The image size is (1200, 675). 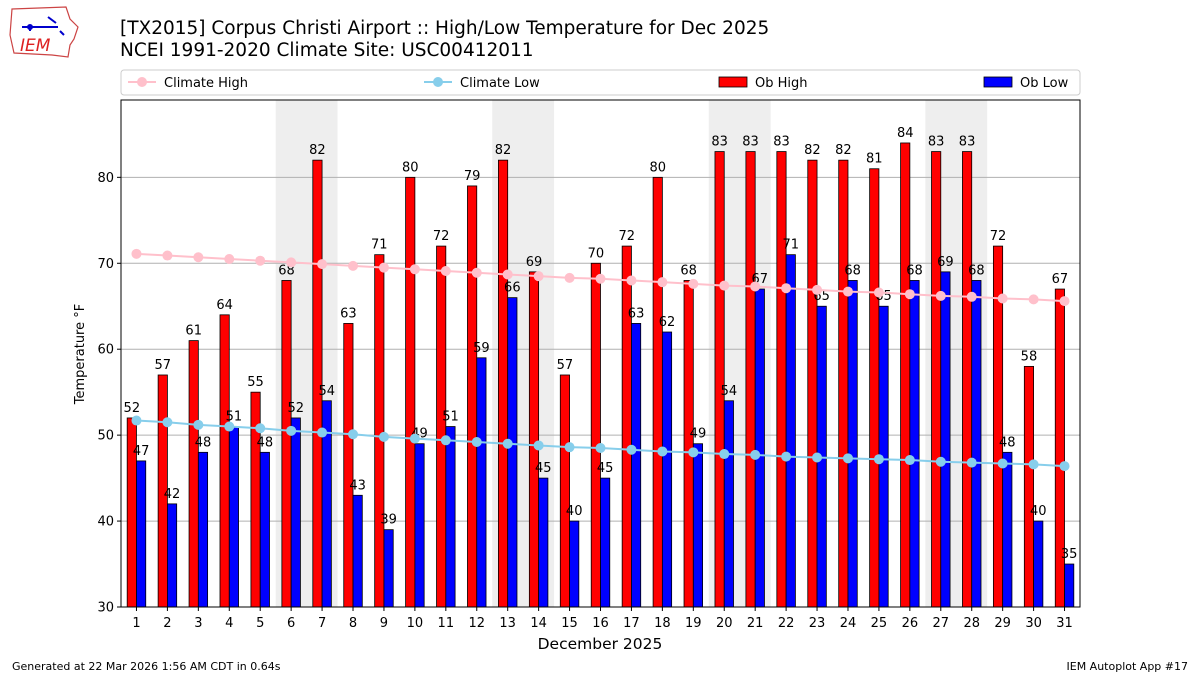 I want to click on x-tick-label: 26, so click(x=910, y=623).